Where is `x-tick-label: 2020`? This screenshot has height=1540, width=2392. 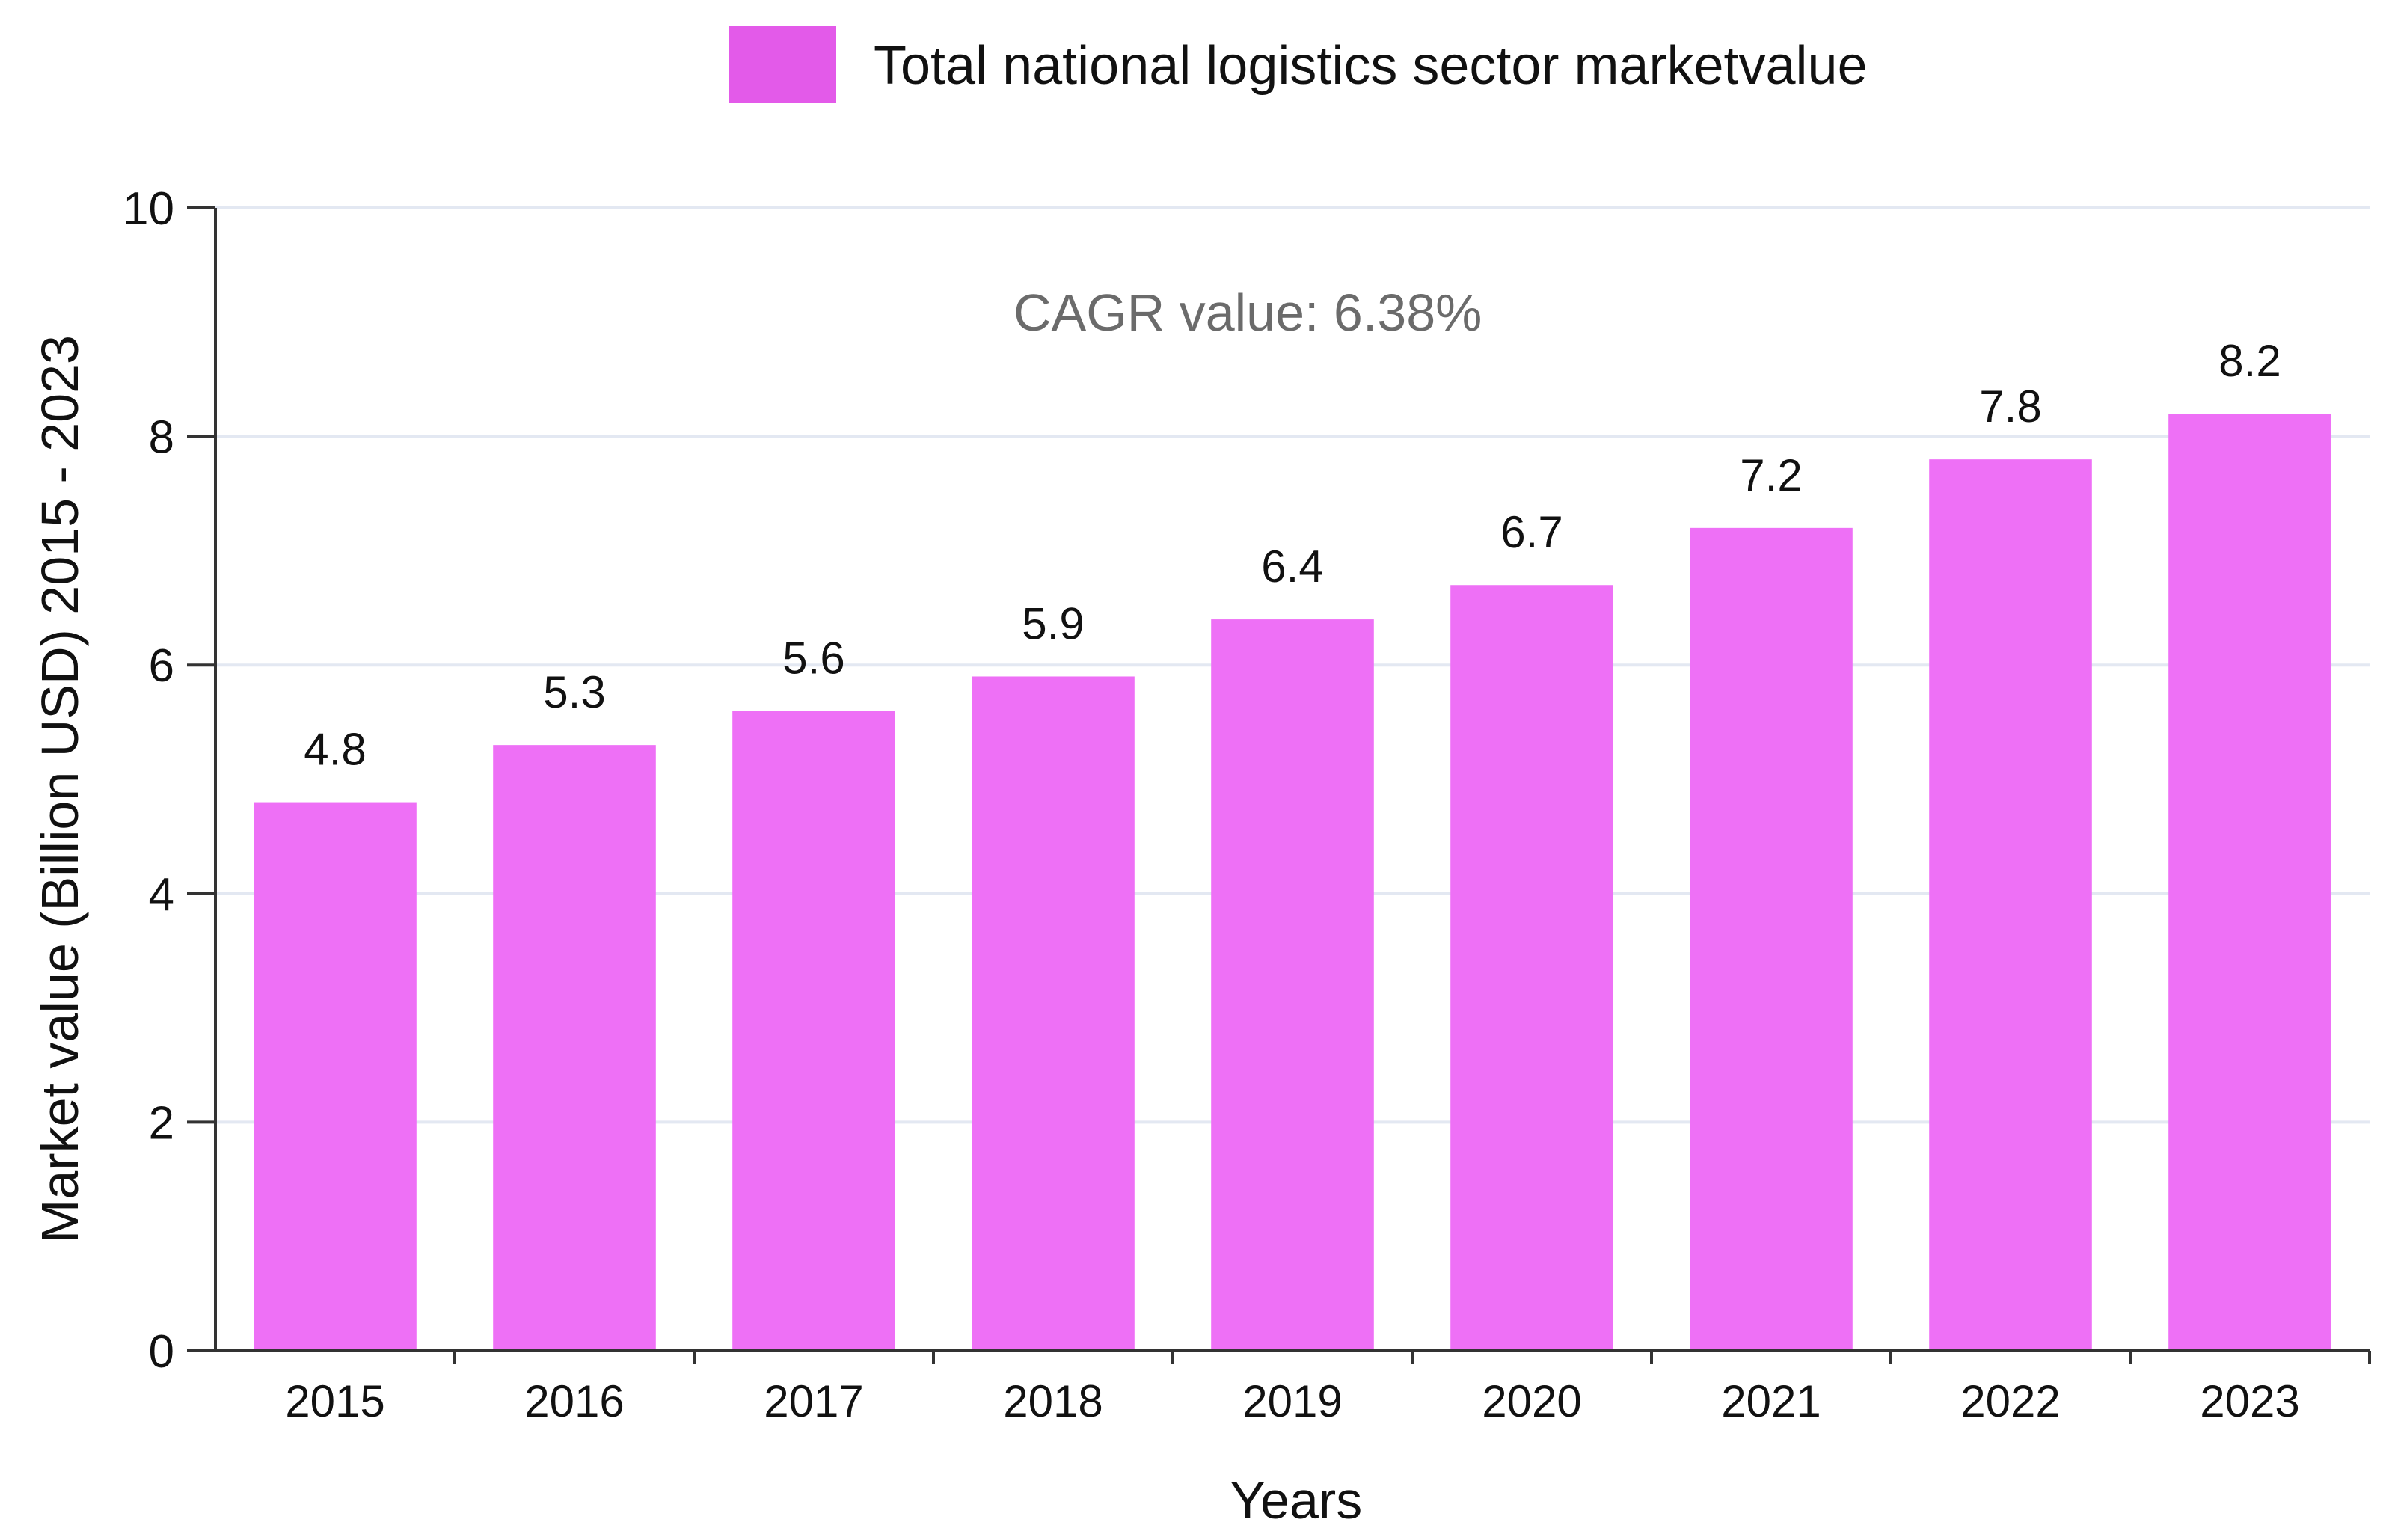 x-tick-label: 2020 is located at coordinates (1531, 1401).